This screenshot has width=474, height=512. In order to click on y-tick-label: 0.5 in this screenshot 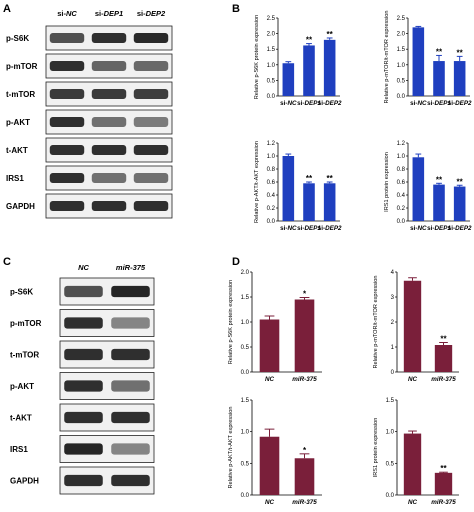, I will do `click(401, 81)`.